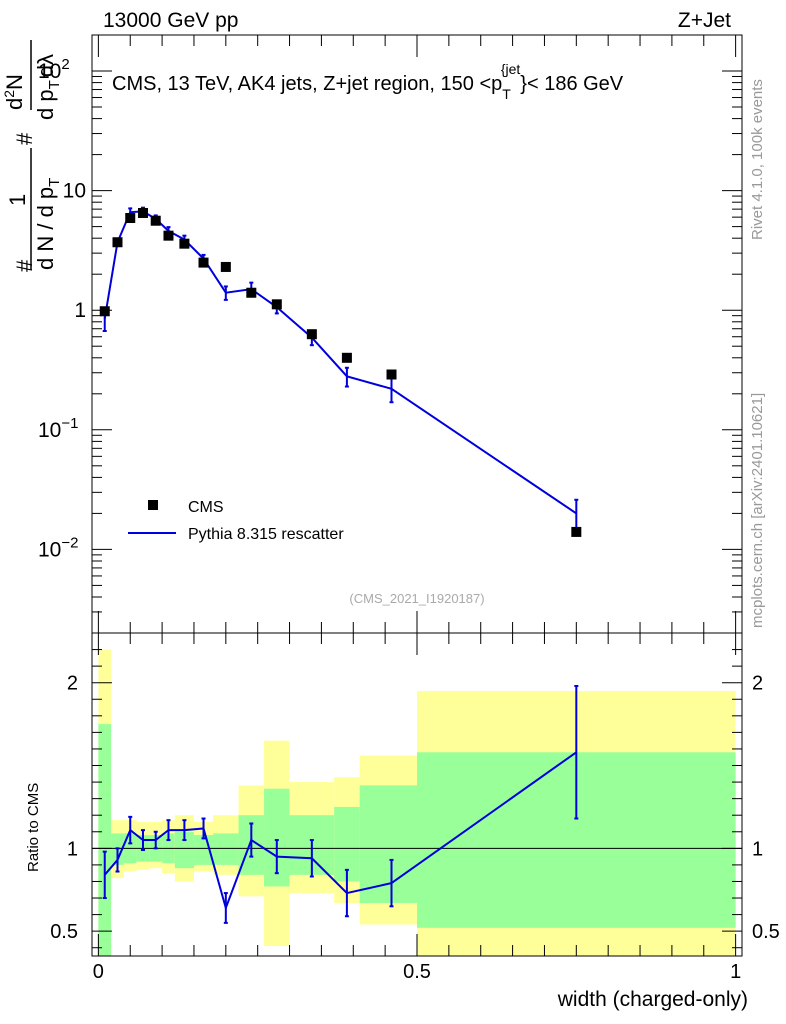 Image resolution: width=786 pixels, height=1024 pixels. I want to click on mcplots-label: mcplots.cern.ch [arXiv:2401.10621], so click(757, 510).